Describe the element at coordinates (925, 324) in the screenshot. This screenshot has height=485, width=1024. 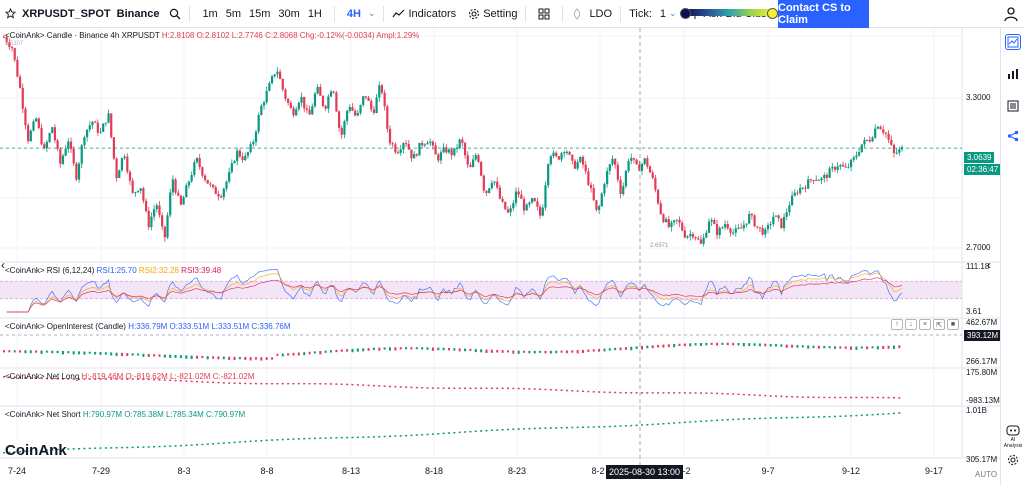
I see `close-icon: ×` at that location.